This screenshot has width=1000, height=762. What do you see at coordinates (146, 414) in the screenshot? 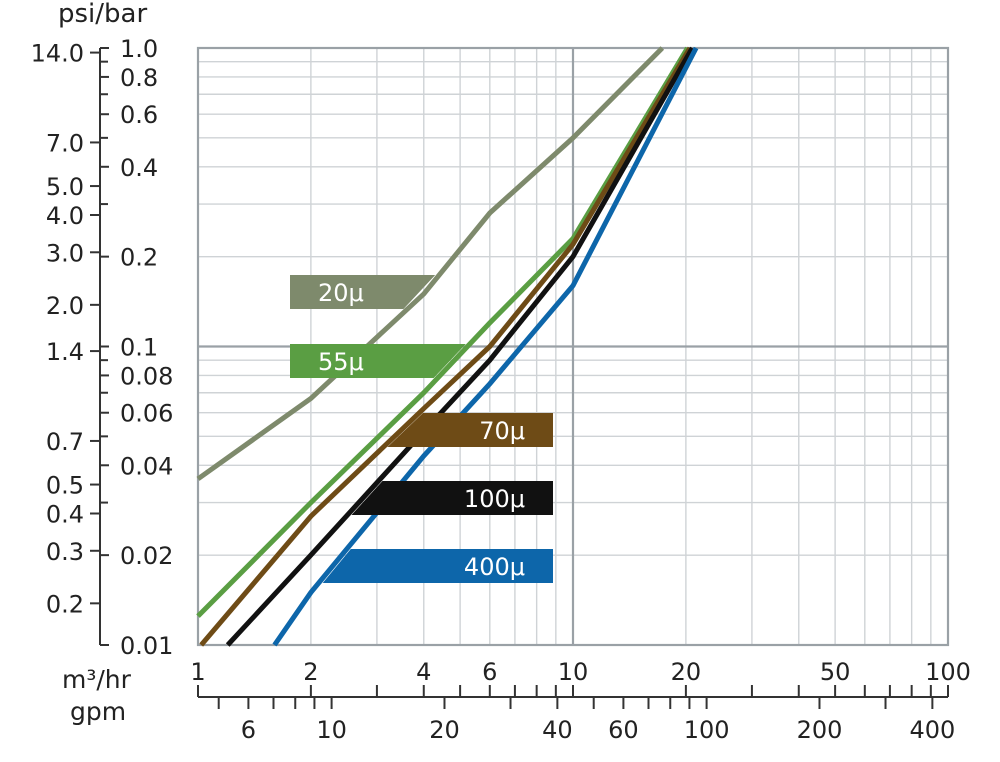
I see `y-tick-label-bar: 0.06` at bounding box center [146, 414].